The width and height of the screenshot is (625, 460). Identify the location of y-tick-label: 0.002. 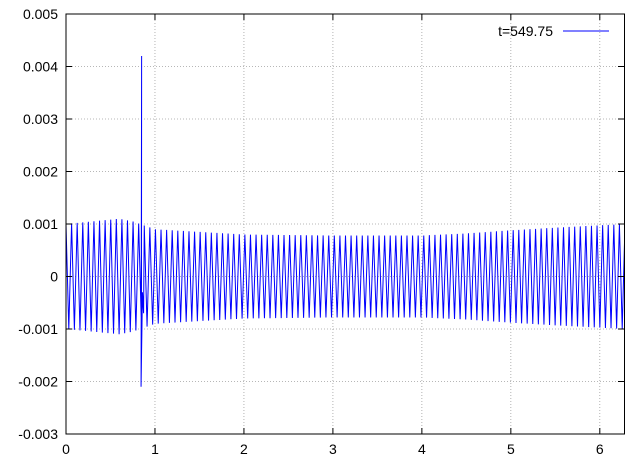
(40, 172).